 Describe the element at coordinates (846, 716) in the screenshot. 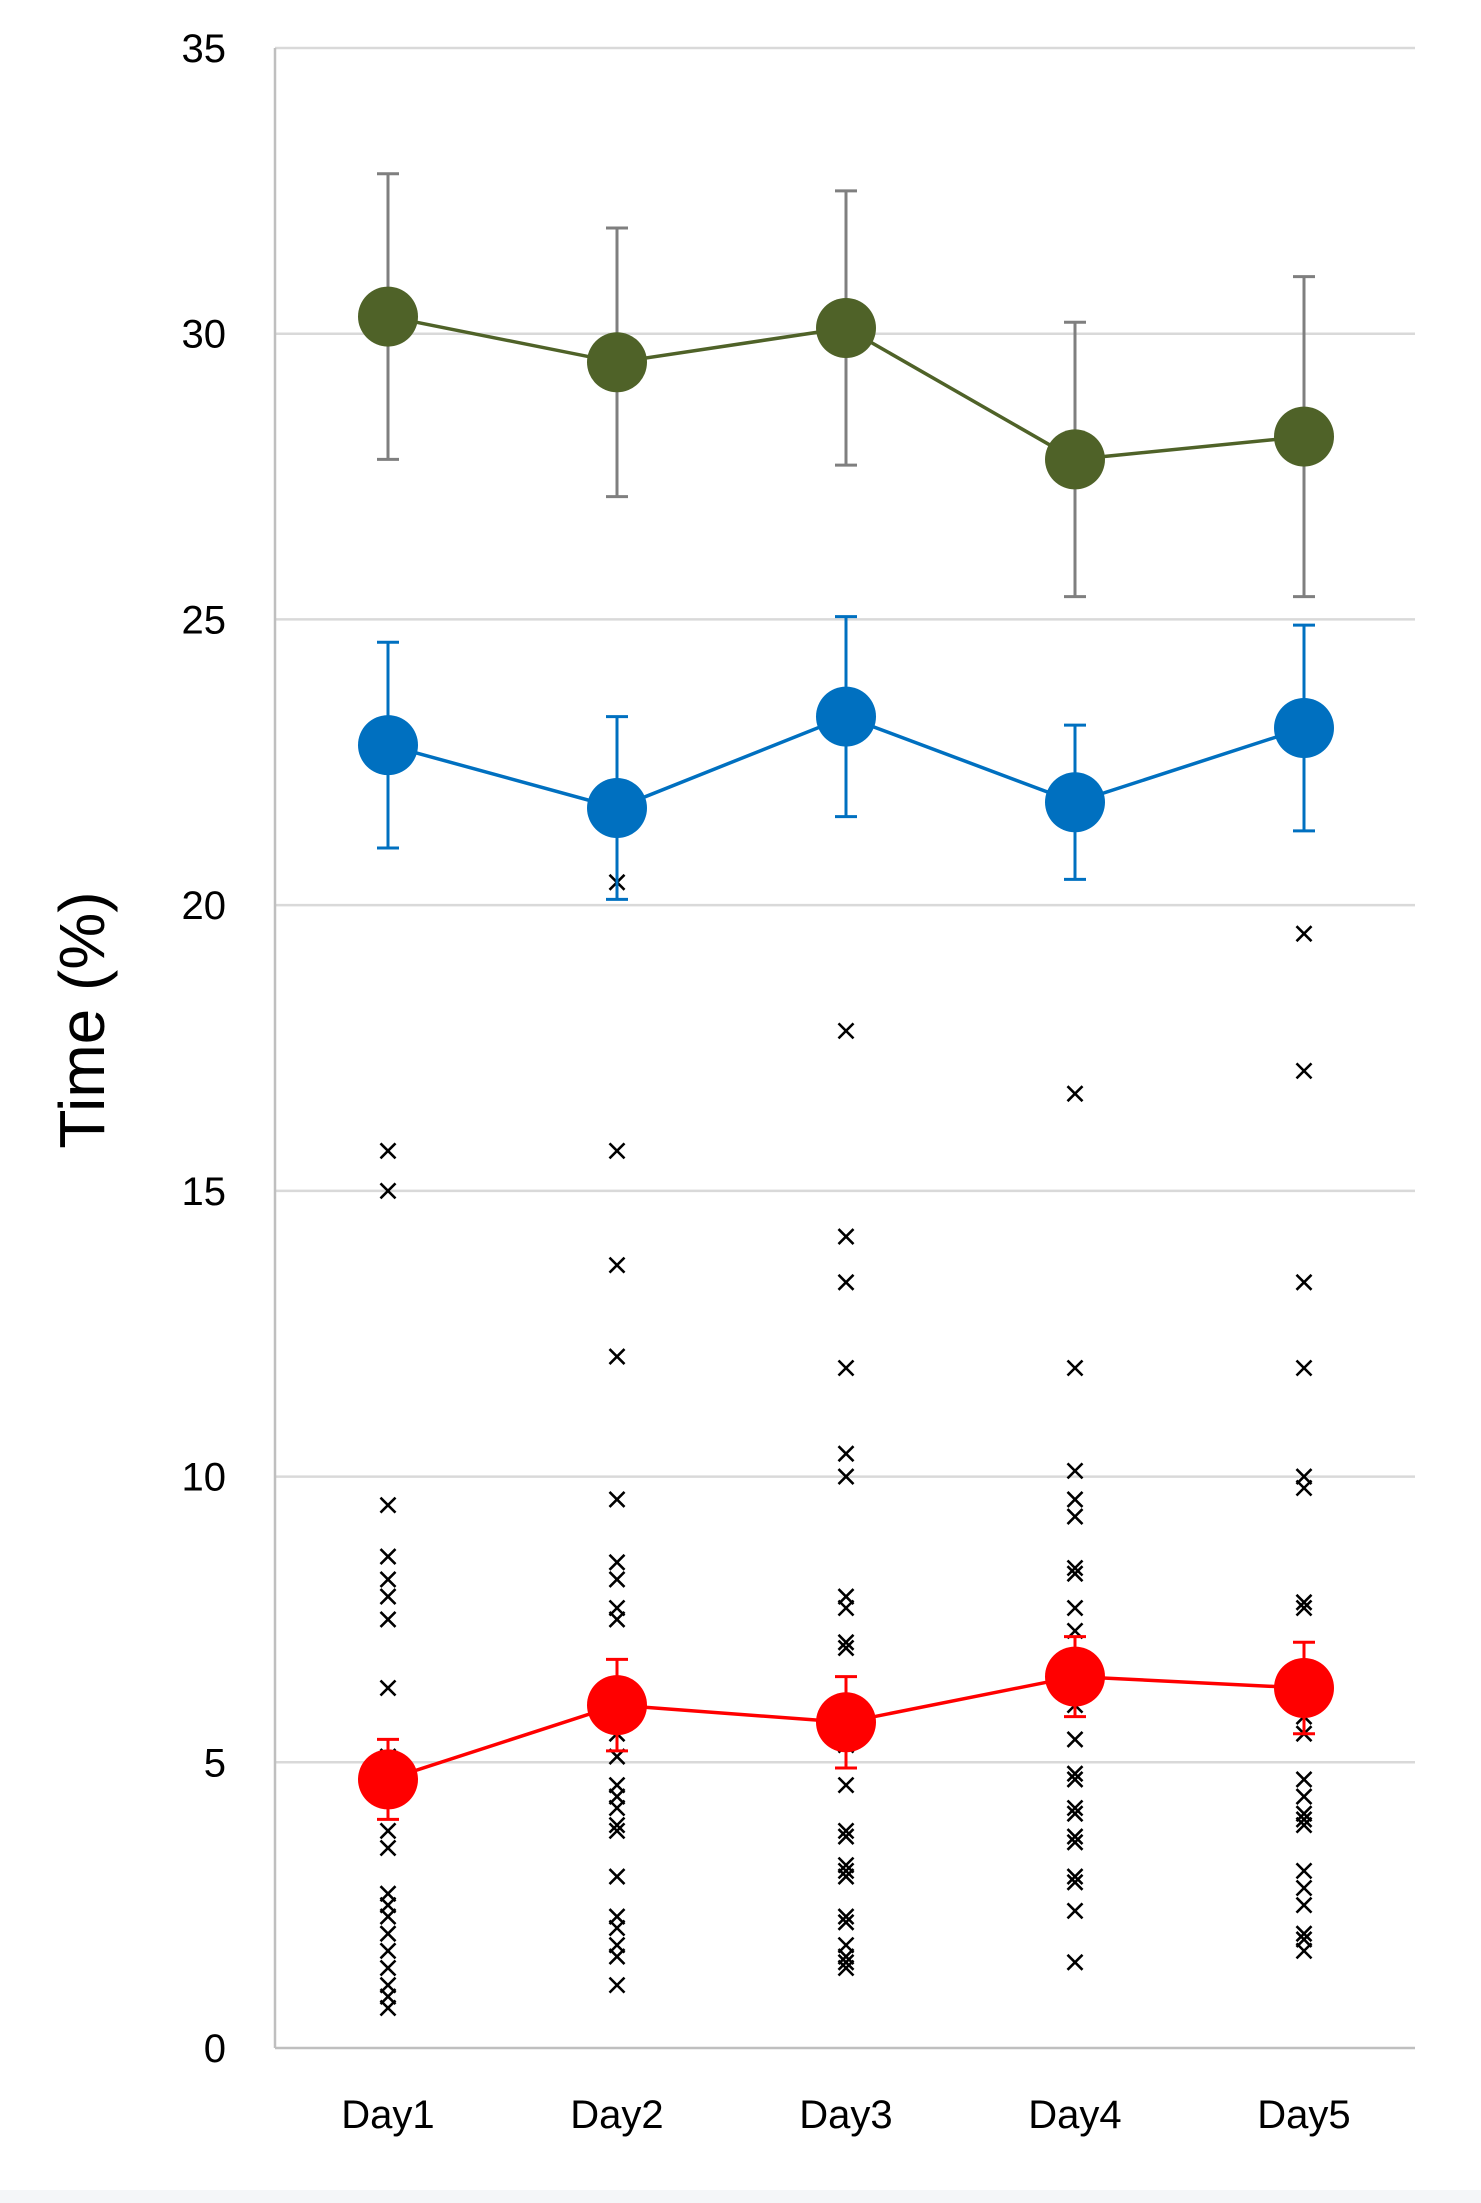

I see `marker-blue-day3` at that location.